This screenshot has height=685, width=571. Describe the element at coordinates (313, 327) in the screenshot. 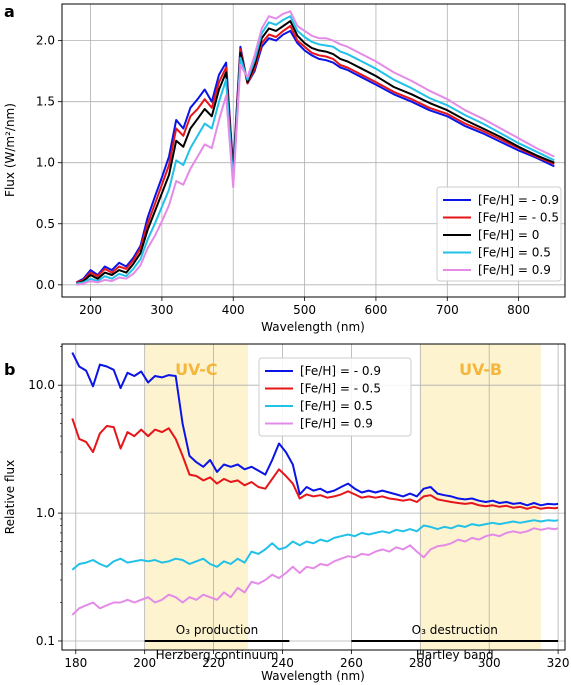

I see `panel-a-x-axis-label: Wavelength (nm)` at that location.